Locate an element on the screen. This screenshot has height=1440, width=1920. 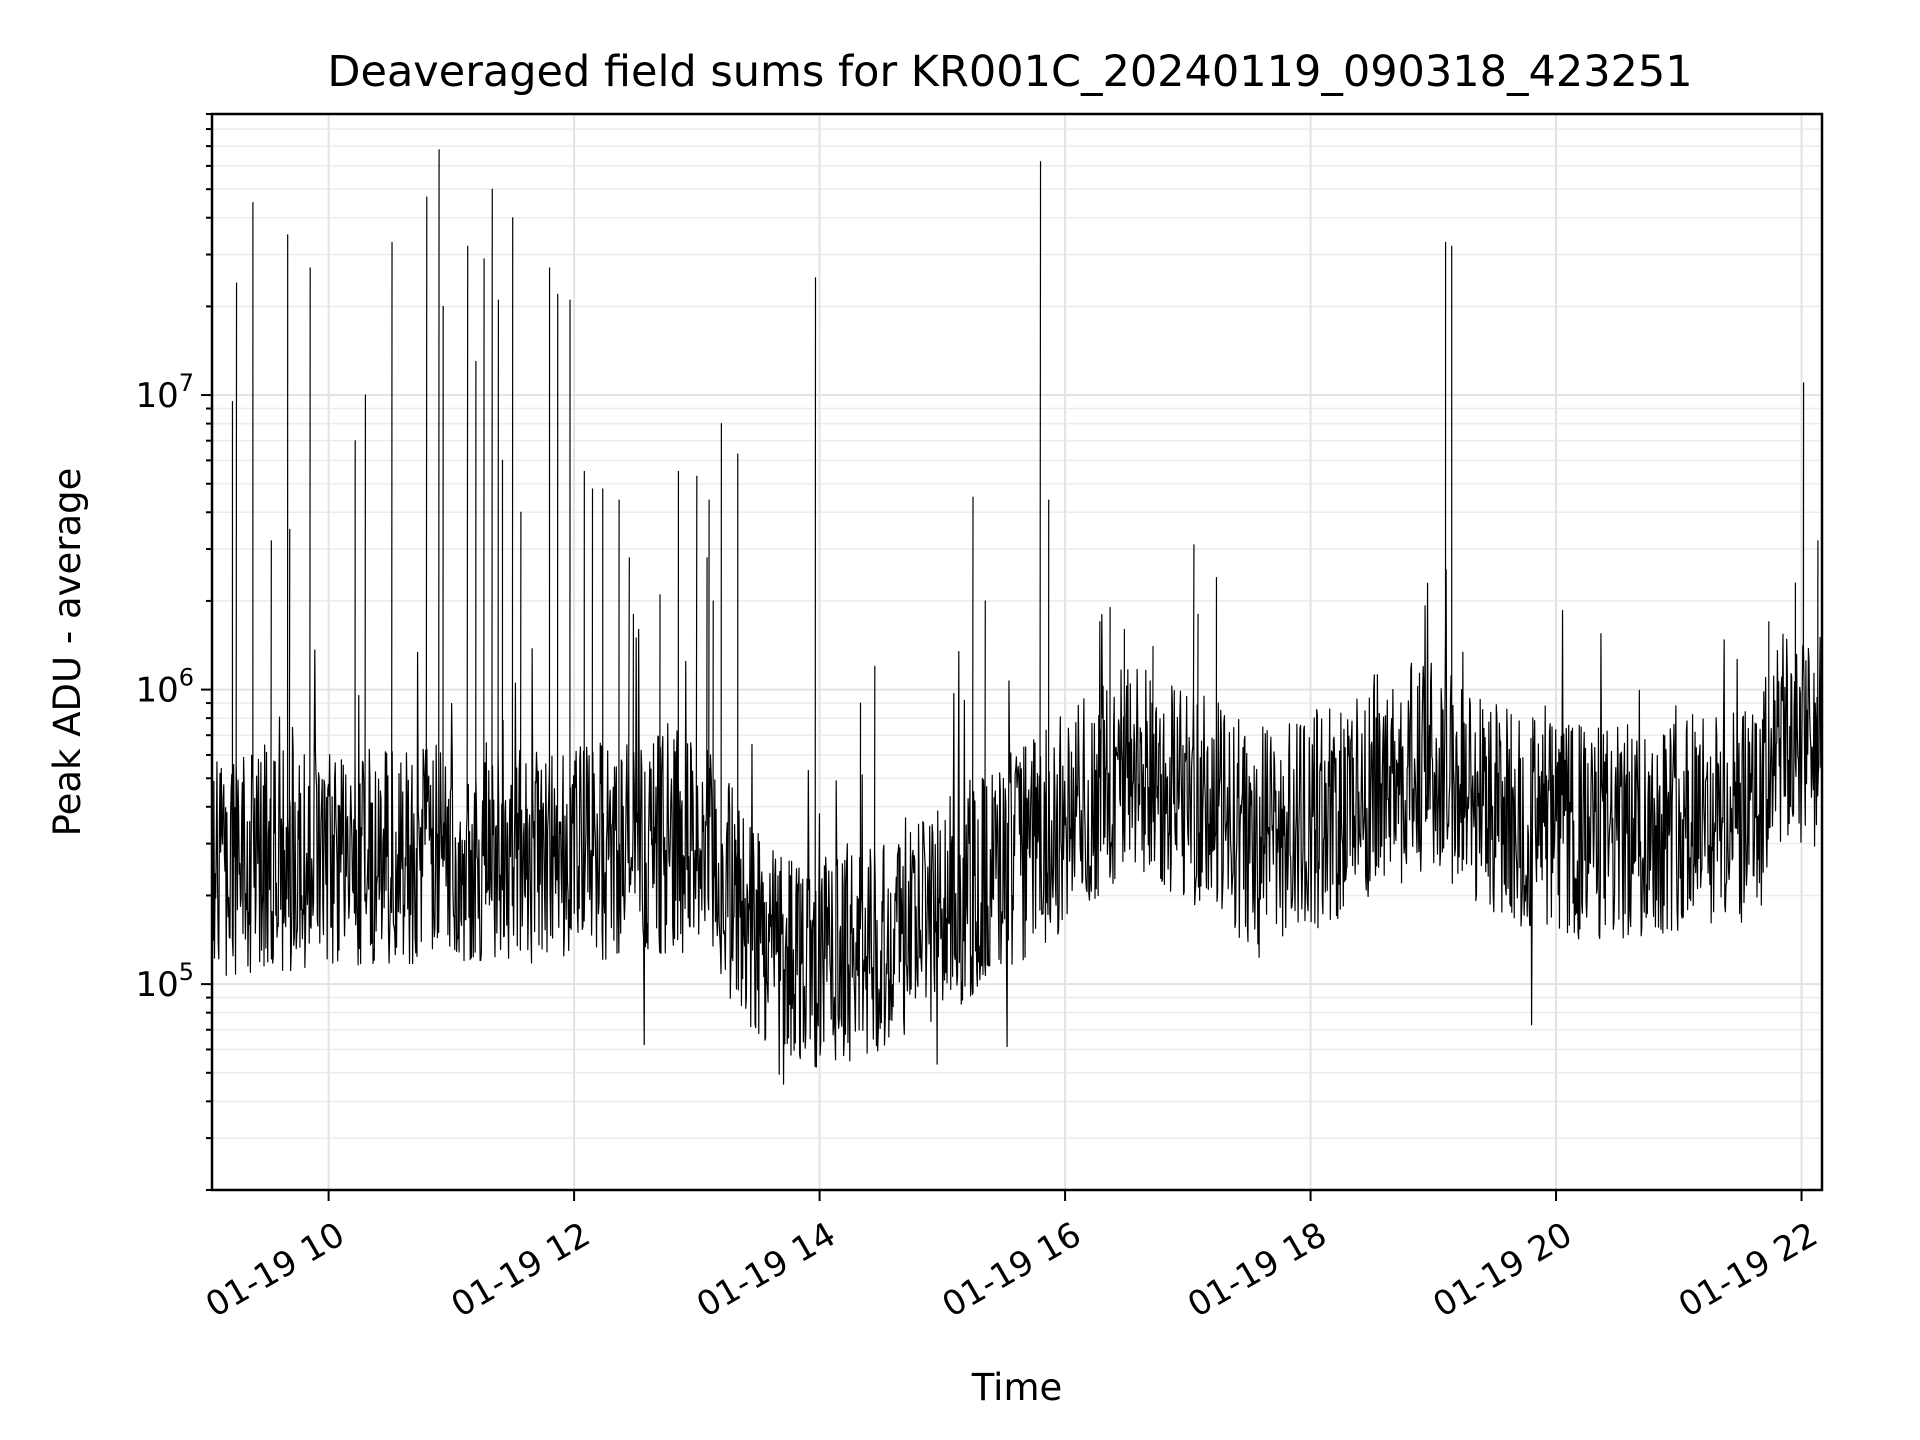
y-tick-label: 10⁷ is located at coordinates (164, 392).